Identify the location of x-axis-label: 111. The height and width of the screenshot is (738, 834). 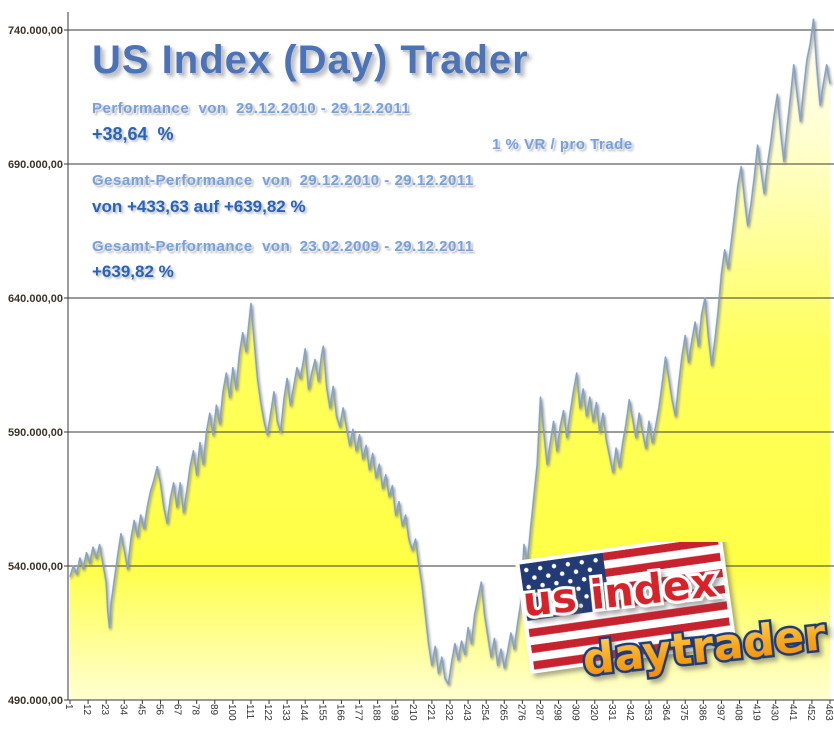
(249, 712).